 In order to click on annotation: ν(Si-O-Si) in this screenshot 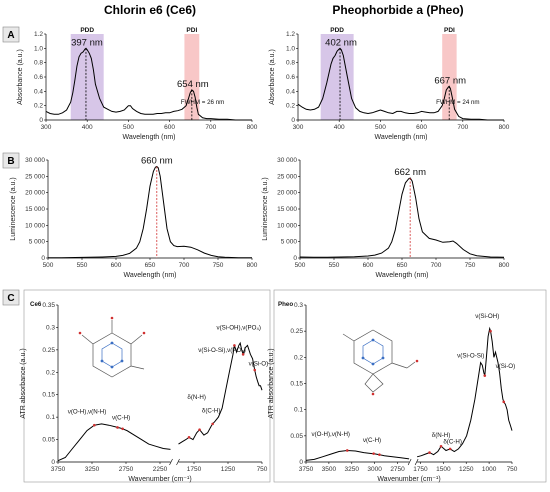, I will do `click(470, 355)`.